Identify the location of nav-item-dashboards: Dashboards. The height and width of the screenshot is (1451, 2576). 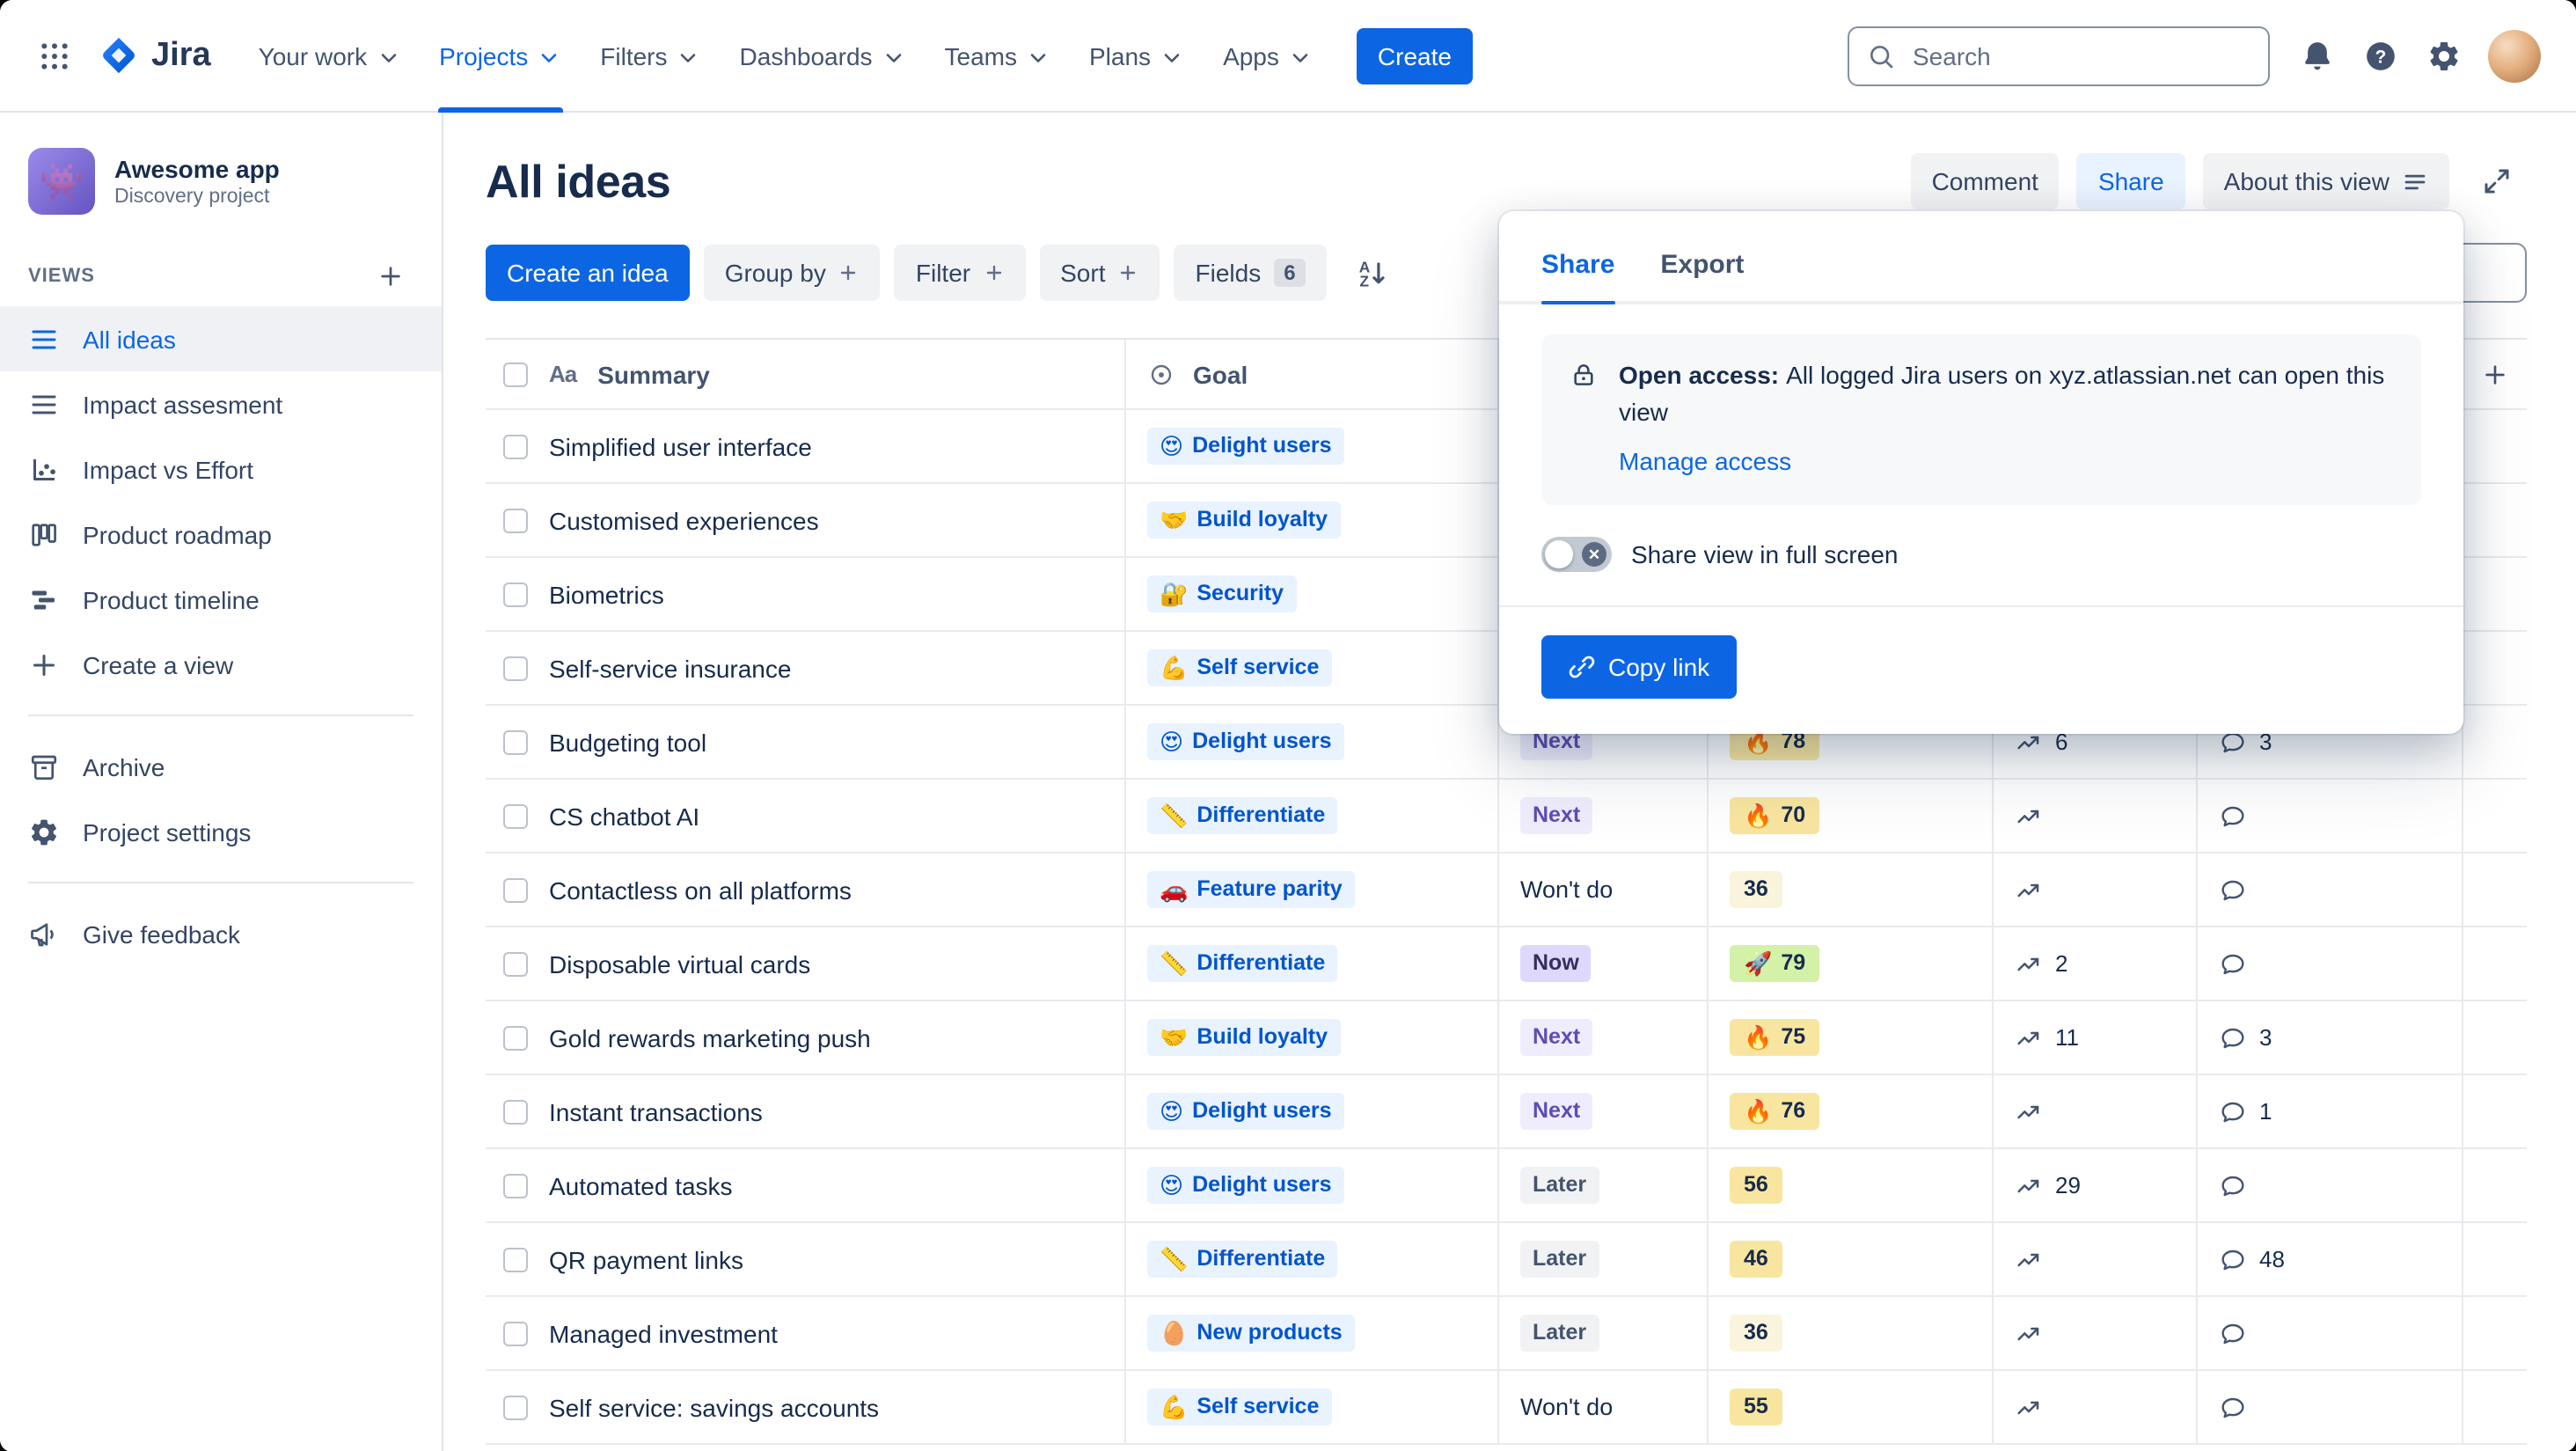
(823, 56).